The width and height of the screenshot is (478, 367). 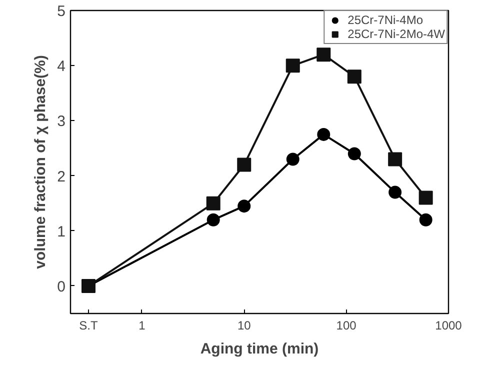 I want to click on y-tick-label: 0, so click(x=61, y=287).